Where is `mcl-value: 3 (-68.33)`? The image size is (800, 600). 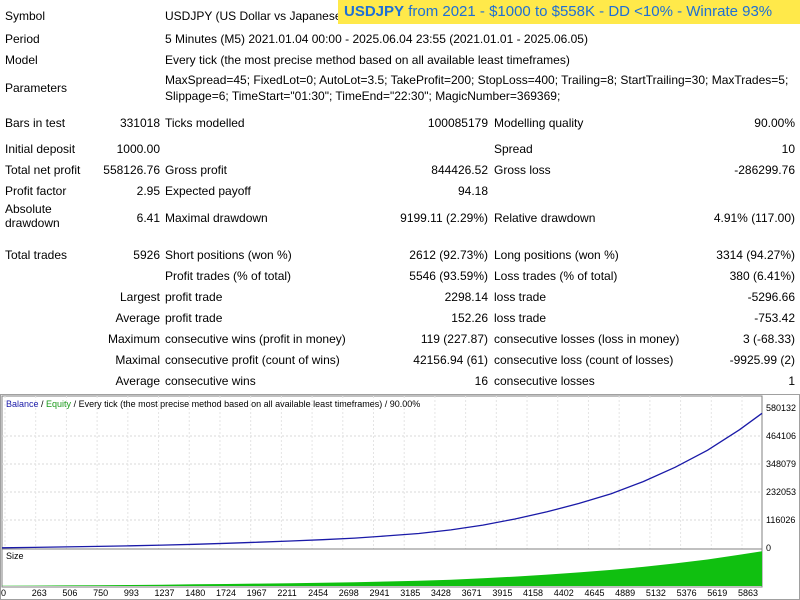
mcl-value: 3 (-68.33) is located at coordinates (768, 339).